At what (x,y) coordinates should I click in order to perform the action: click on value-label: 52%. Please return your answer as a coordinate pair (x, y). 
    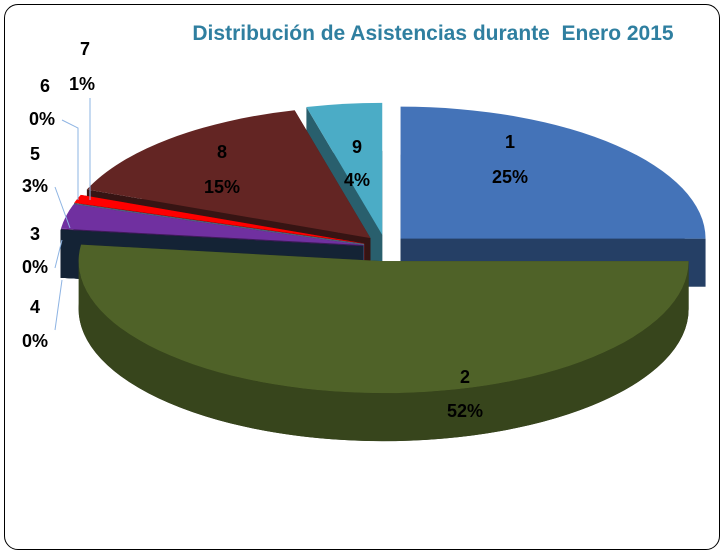
    Looking at the image, I should click on (465, 411).